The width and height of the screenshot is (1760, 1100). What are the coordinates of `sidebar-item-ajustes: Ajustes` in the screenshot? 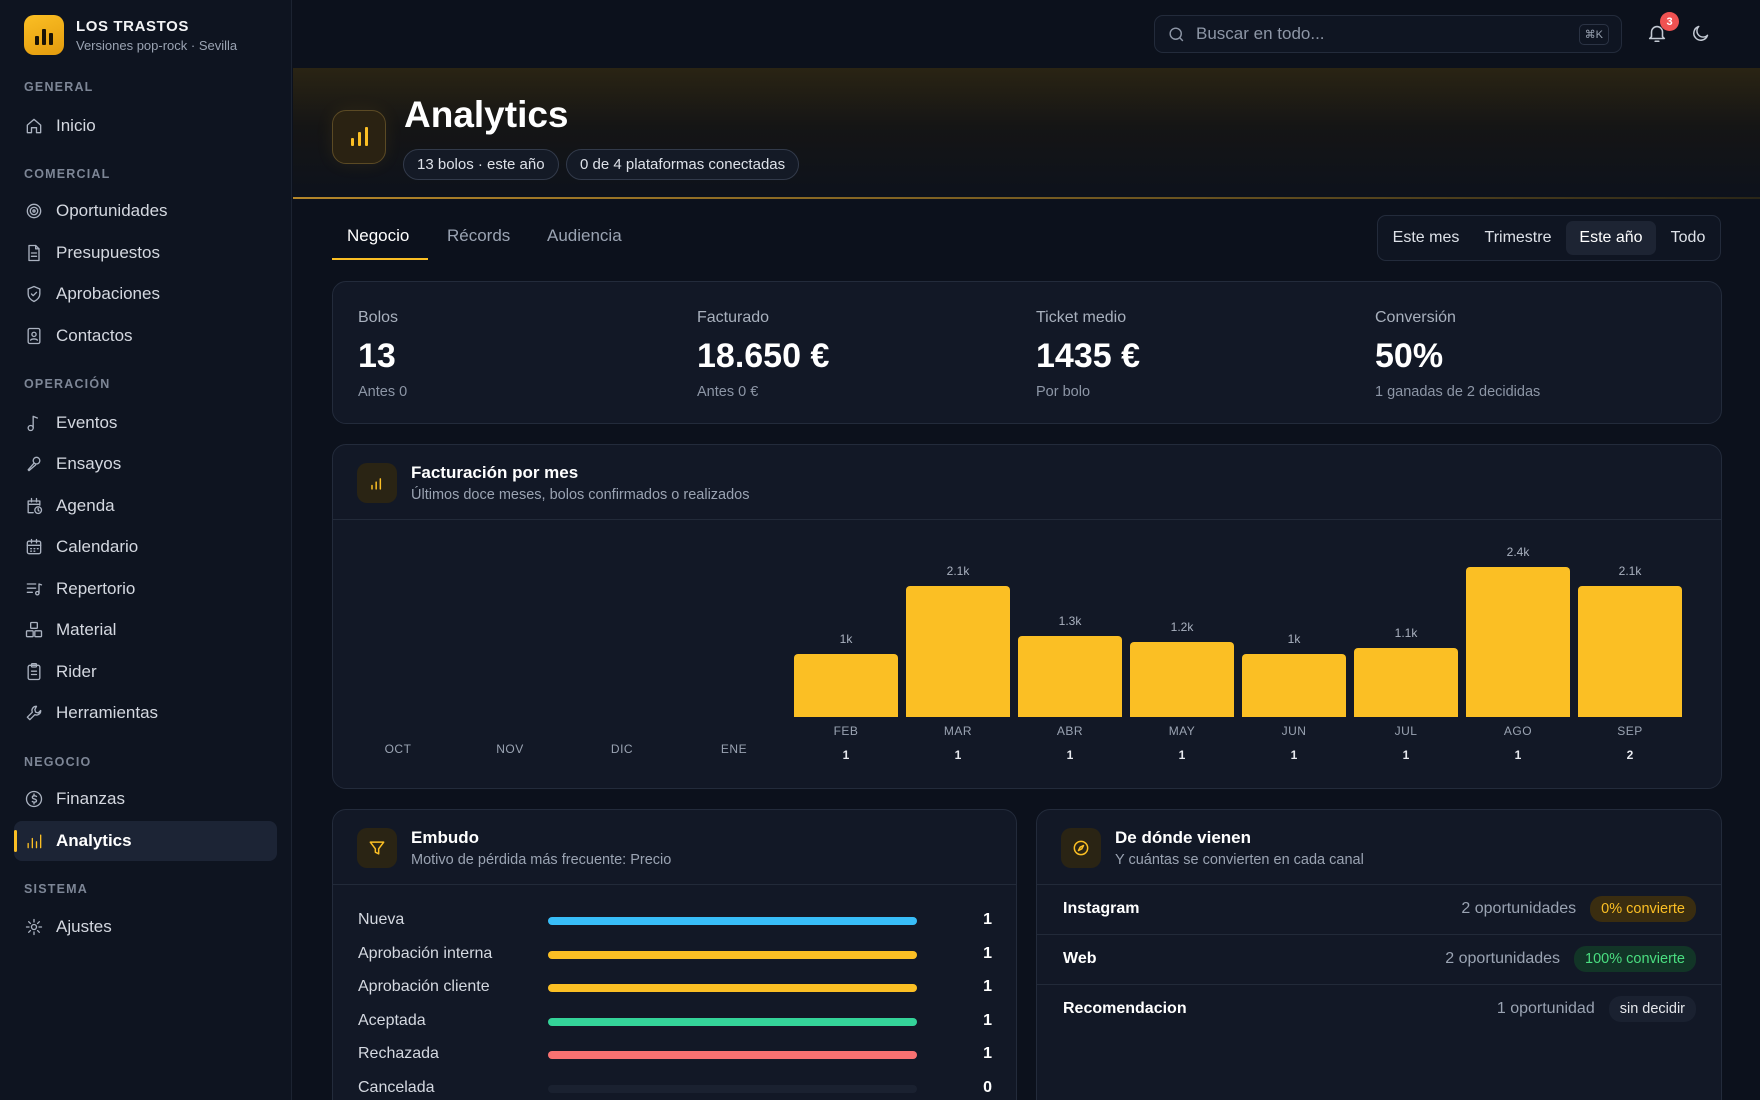 It's located at (145, 927).